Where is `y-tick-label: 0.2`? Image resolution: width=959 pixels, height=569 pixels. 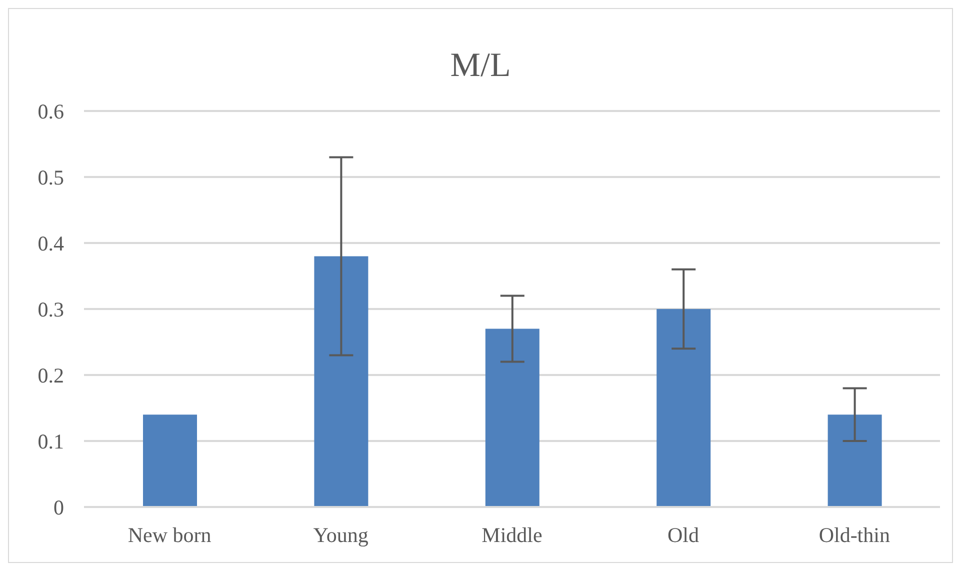
y-tick-label: 0.2 is located at coordinates (51, 375).